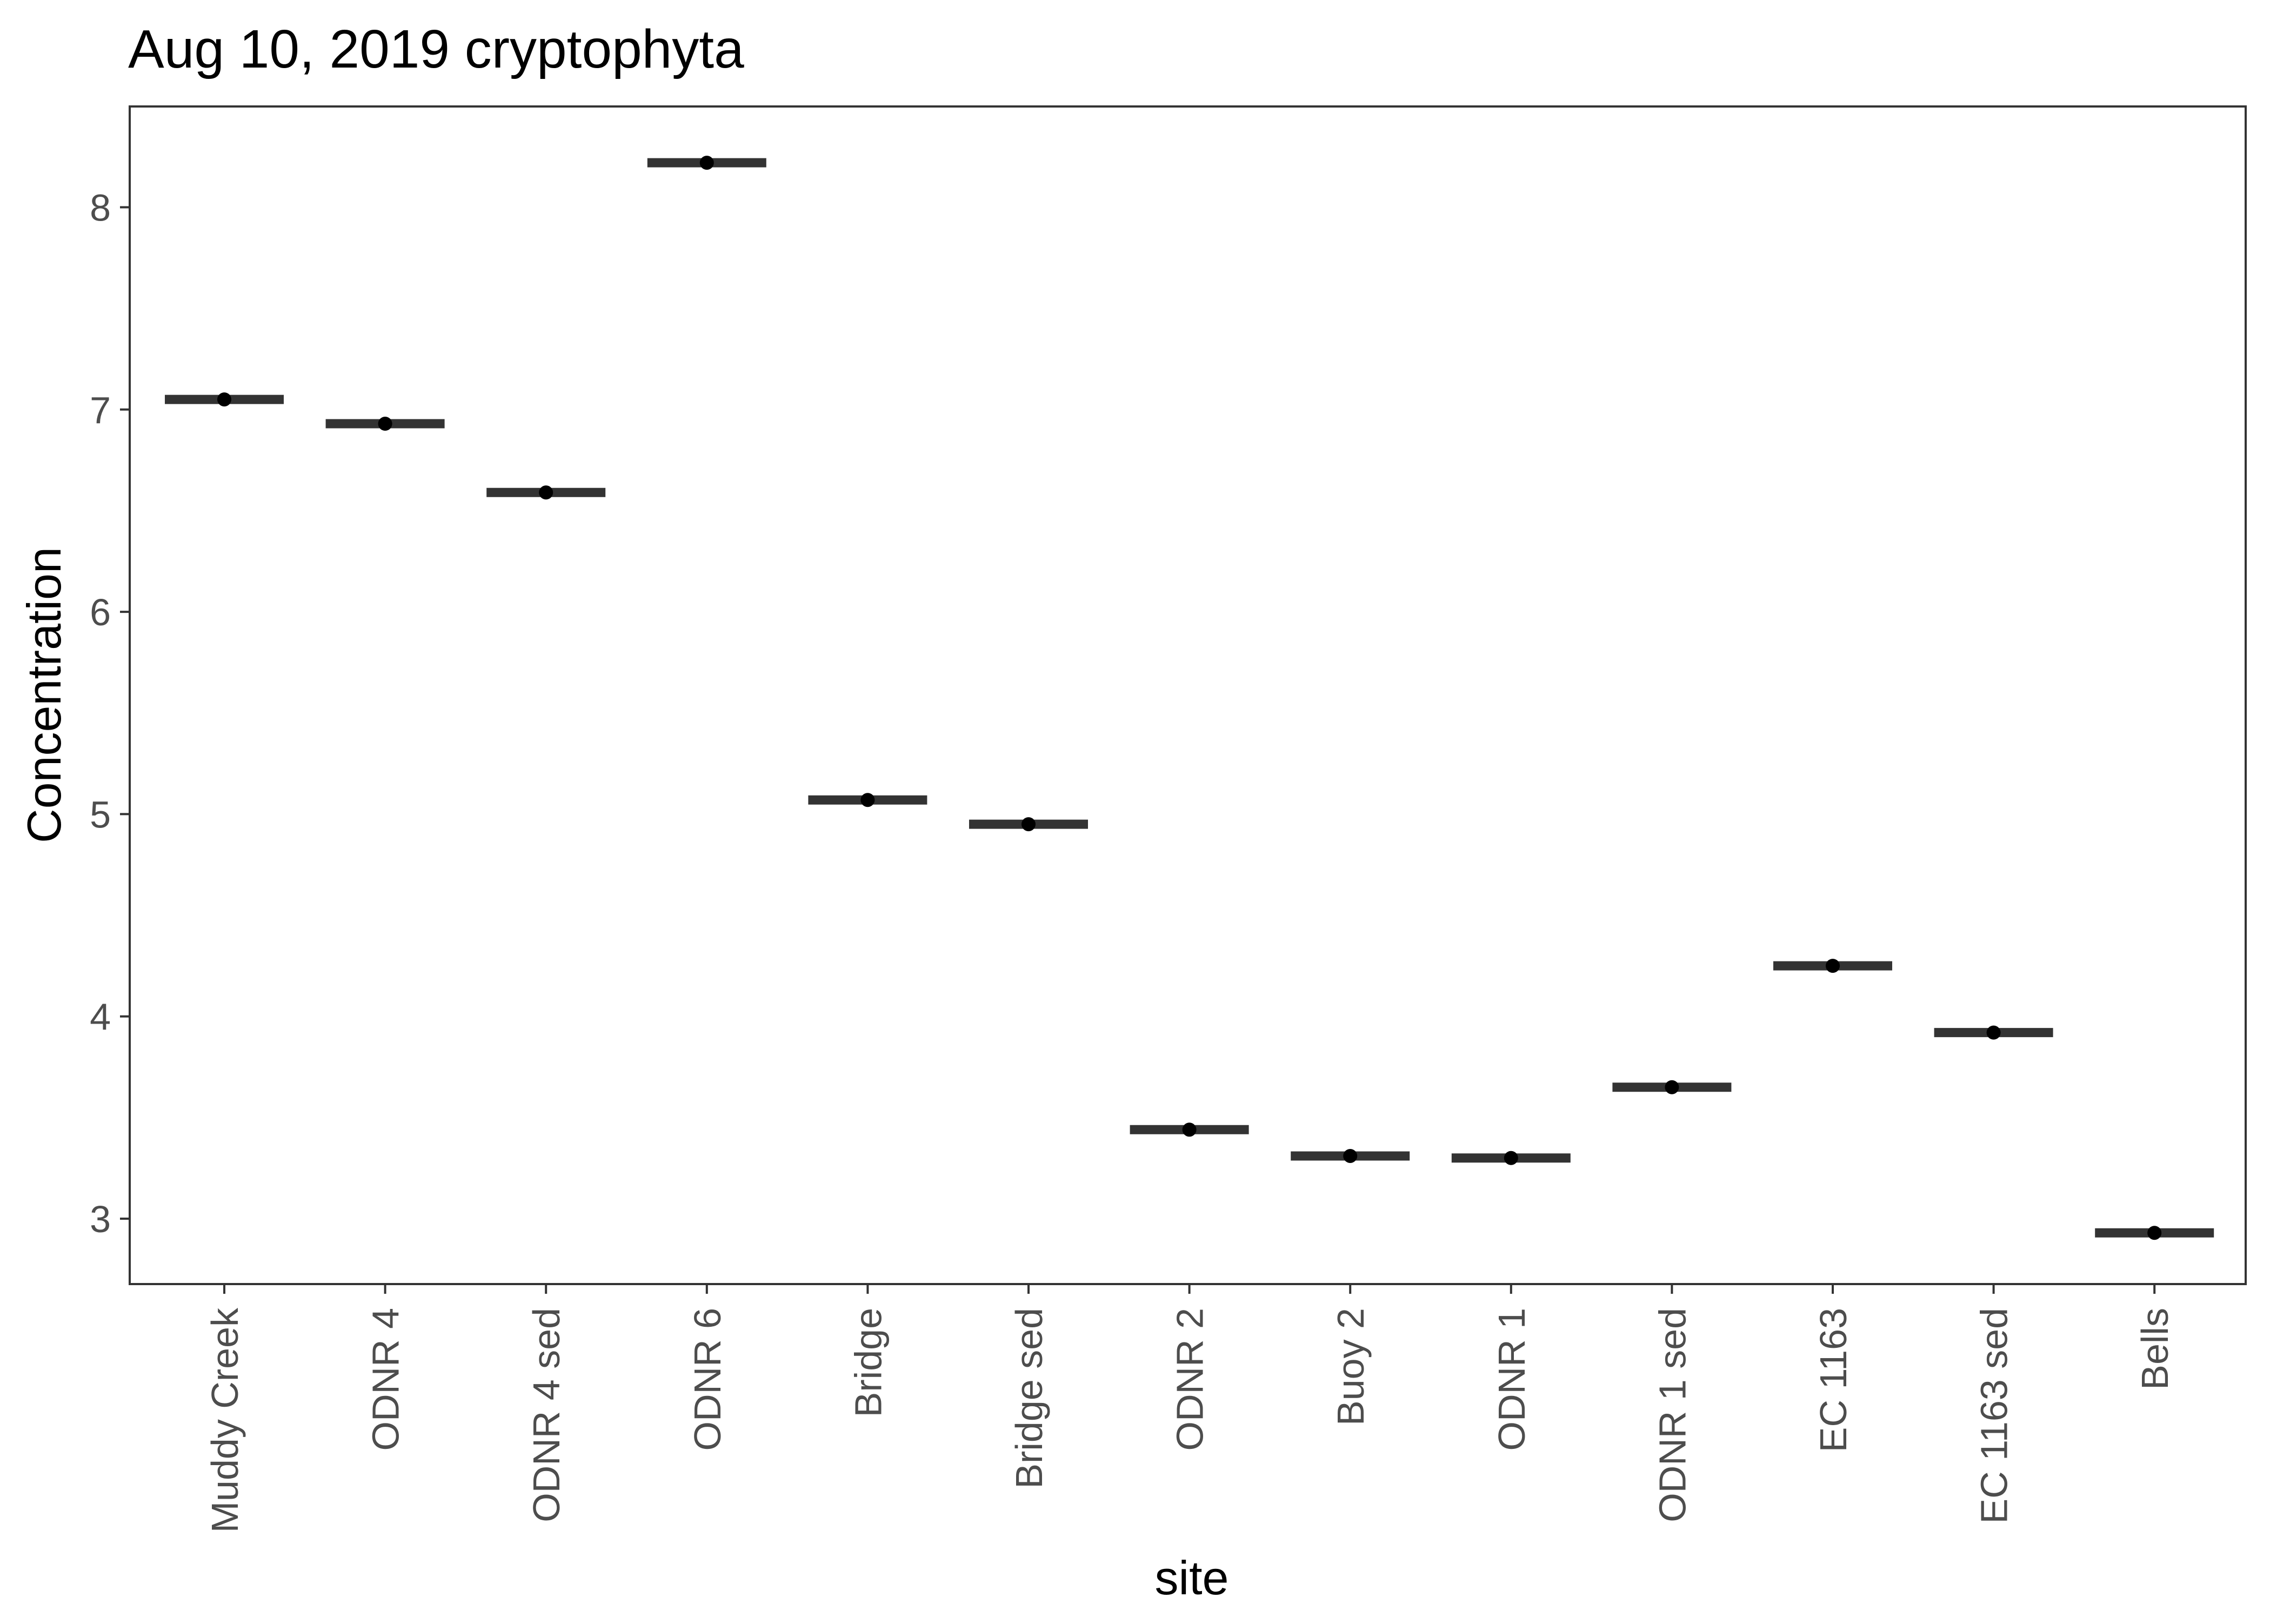  What do you see at coordinates (100, 1219) in the screenshot?
I see `y-tick-label: 3` at bounding box center [100, 1219].